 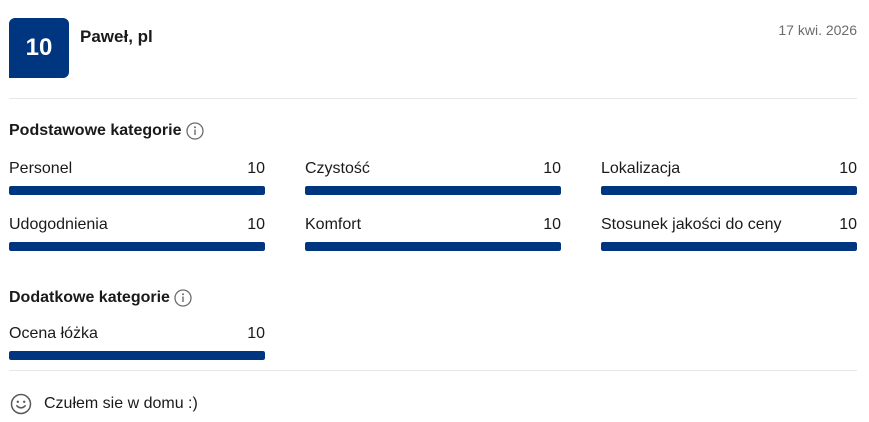 I want to click on reviewer-name: Paweł, pl, so click(x=116, y=36).